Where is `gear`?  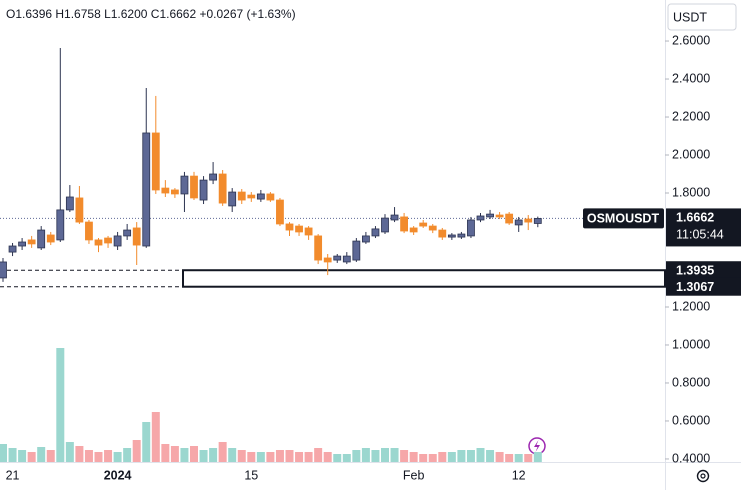 gear is located at coordinates (703, 476).